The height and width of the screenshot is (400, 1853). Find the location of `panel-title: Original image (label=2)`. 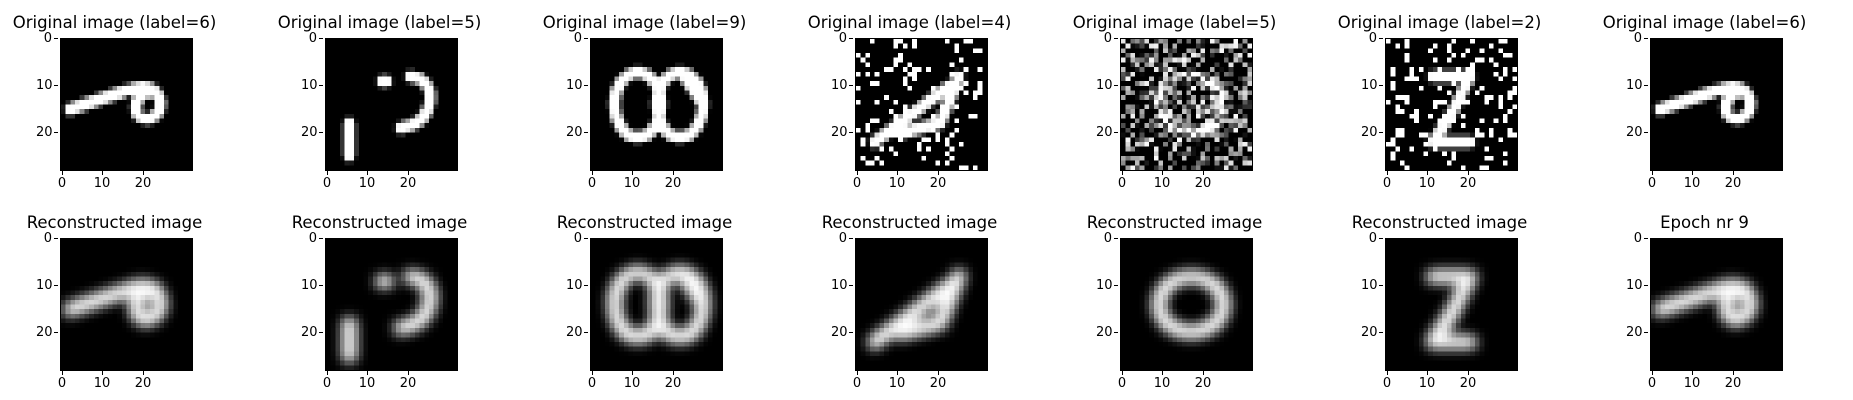

panel-title: Original image (label=2) is located at coordinates (1439, 22).